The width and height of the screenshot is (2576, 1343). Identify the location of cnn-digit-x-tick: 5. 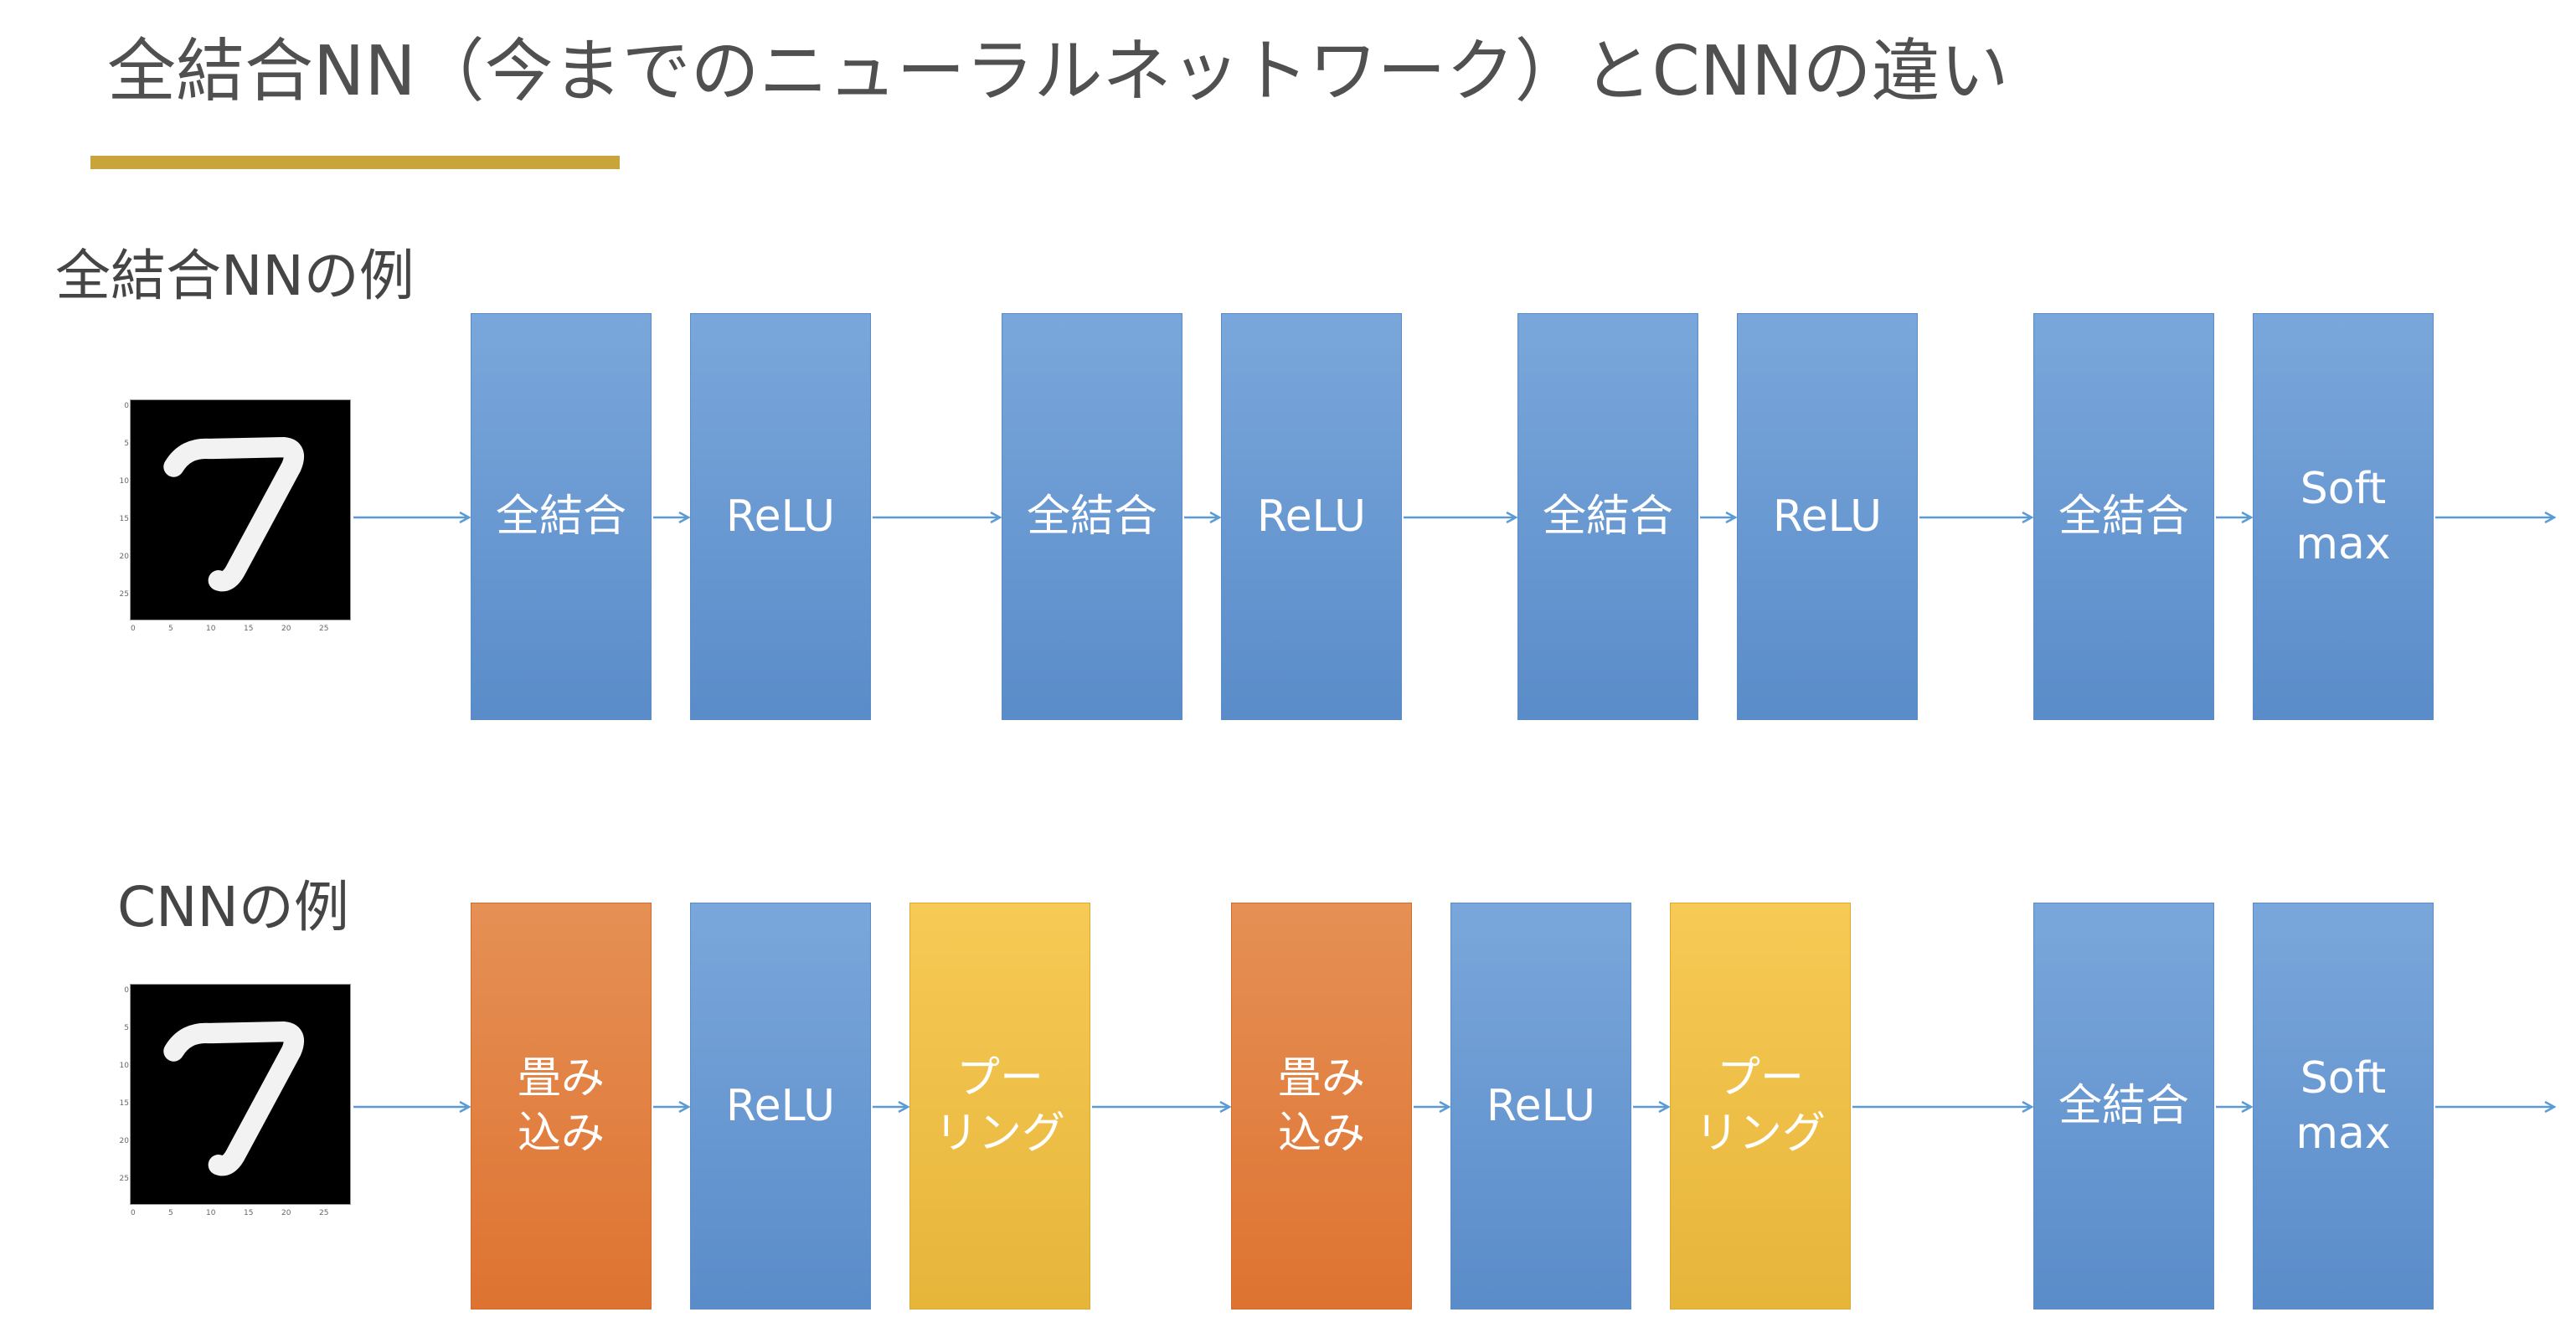
(170, 1213).